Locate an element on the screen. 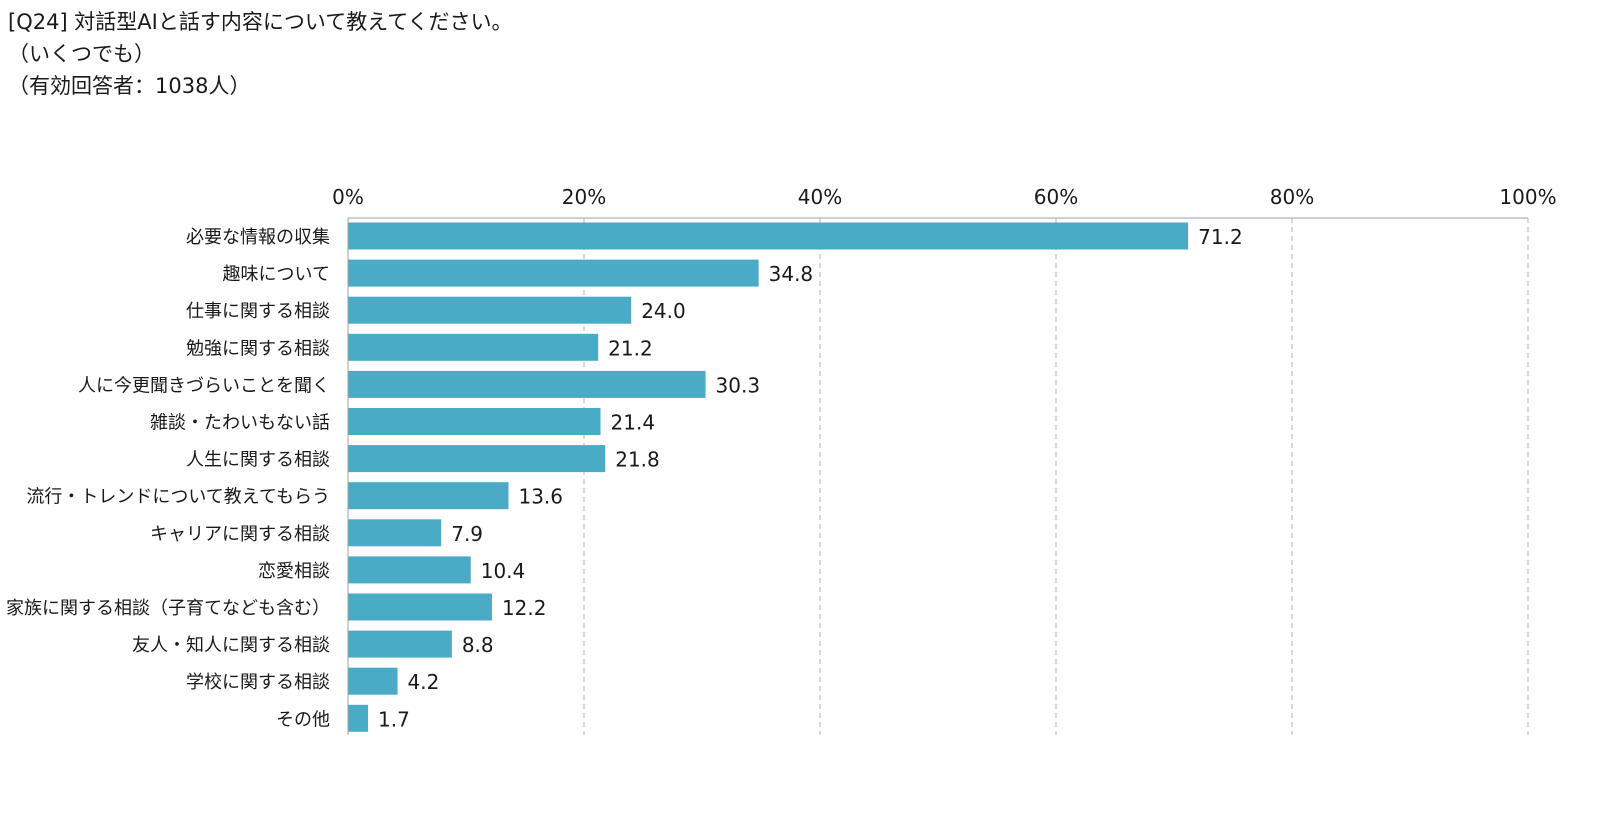 Image resolution: width=1613 pixels, height=830 pixels. data-label: 13.6 is located at coordinates (540, 497).